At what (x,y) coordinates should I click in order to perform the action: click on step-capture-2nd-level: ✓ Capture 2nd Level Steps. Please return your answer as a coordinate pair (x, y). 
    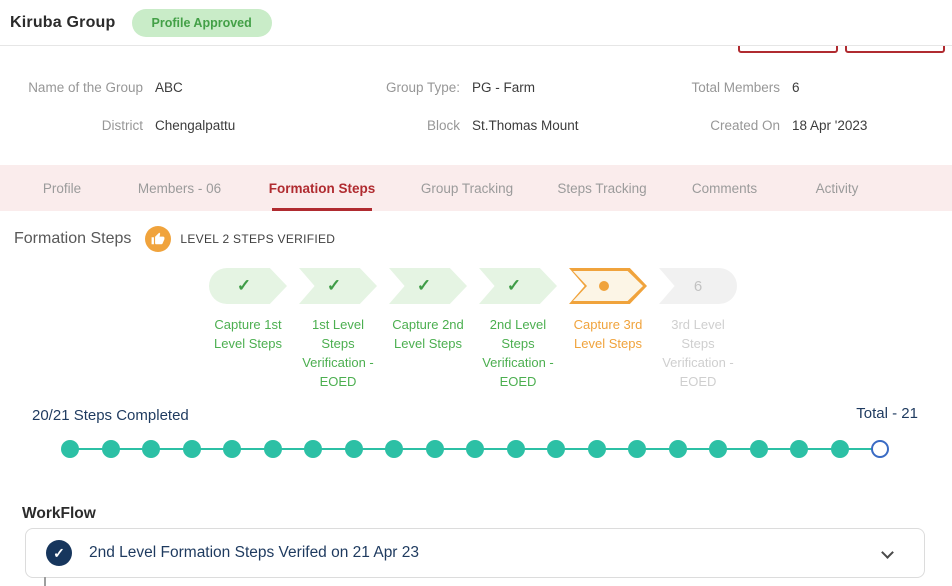
    Looking at the image, I should click on (428, 329).